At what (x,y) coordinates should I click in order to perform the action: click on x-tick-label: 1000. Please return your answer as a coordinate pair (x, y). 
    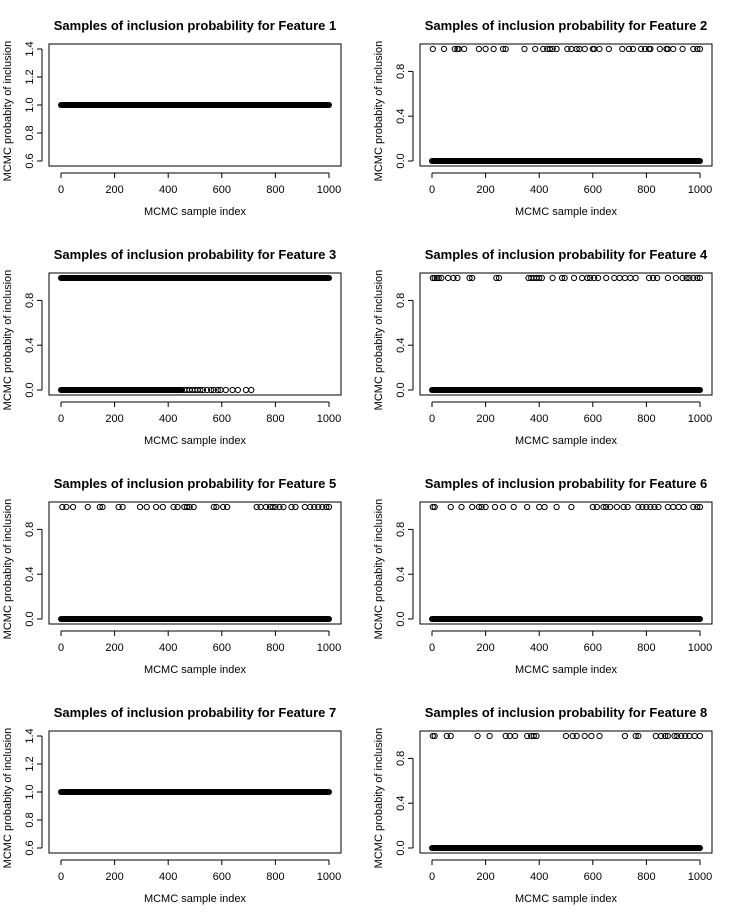
    Looking at the image, I should click on (329, 877).